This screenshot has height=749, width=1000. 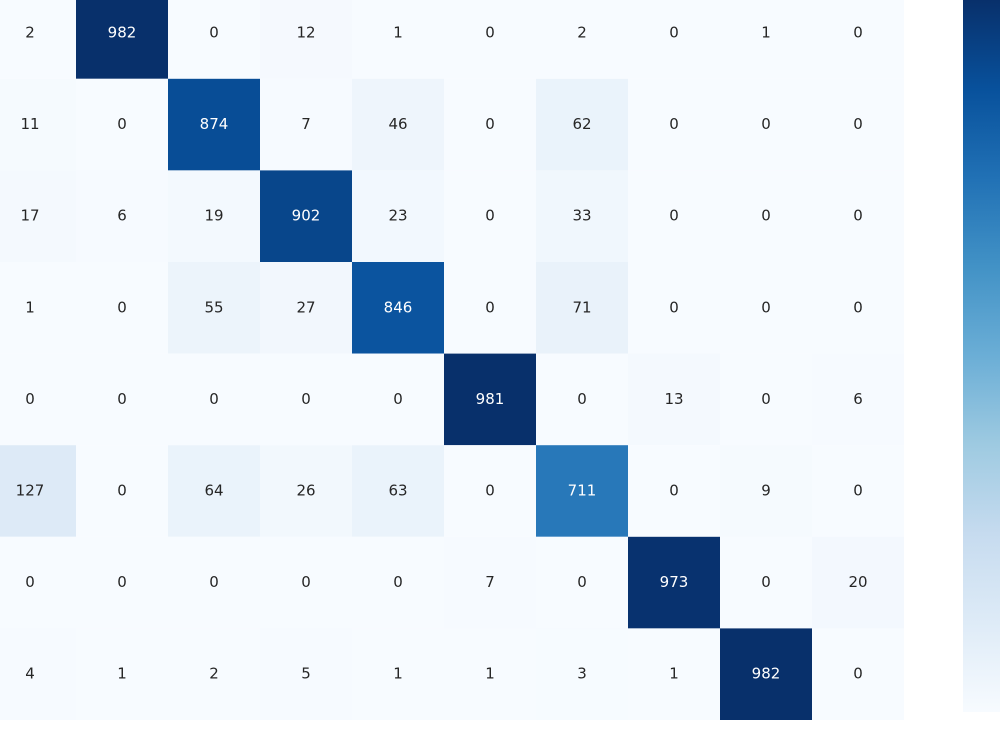 I want to click on cell-label: 711, so click(x=582, y=491).